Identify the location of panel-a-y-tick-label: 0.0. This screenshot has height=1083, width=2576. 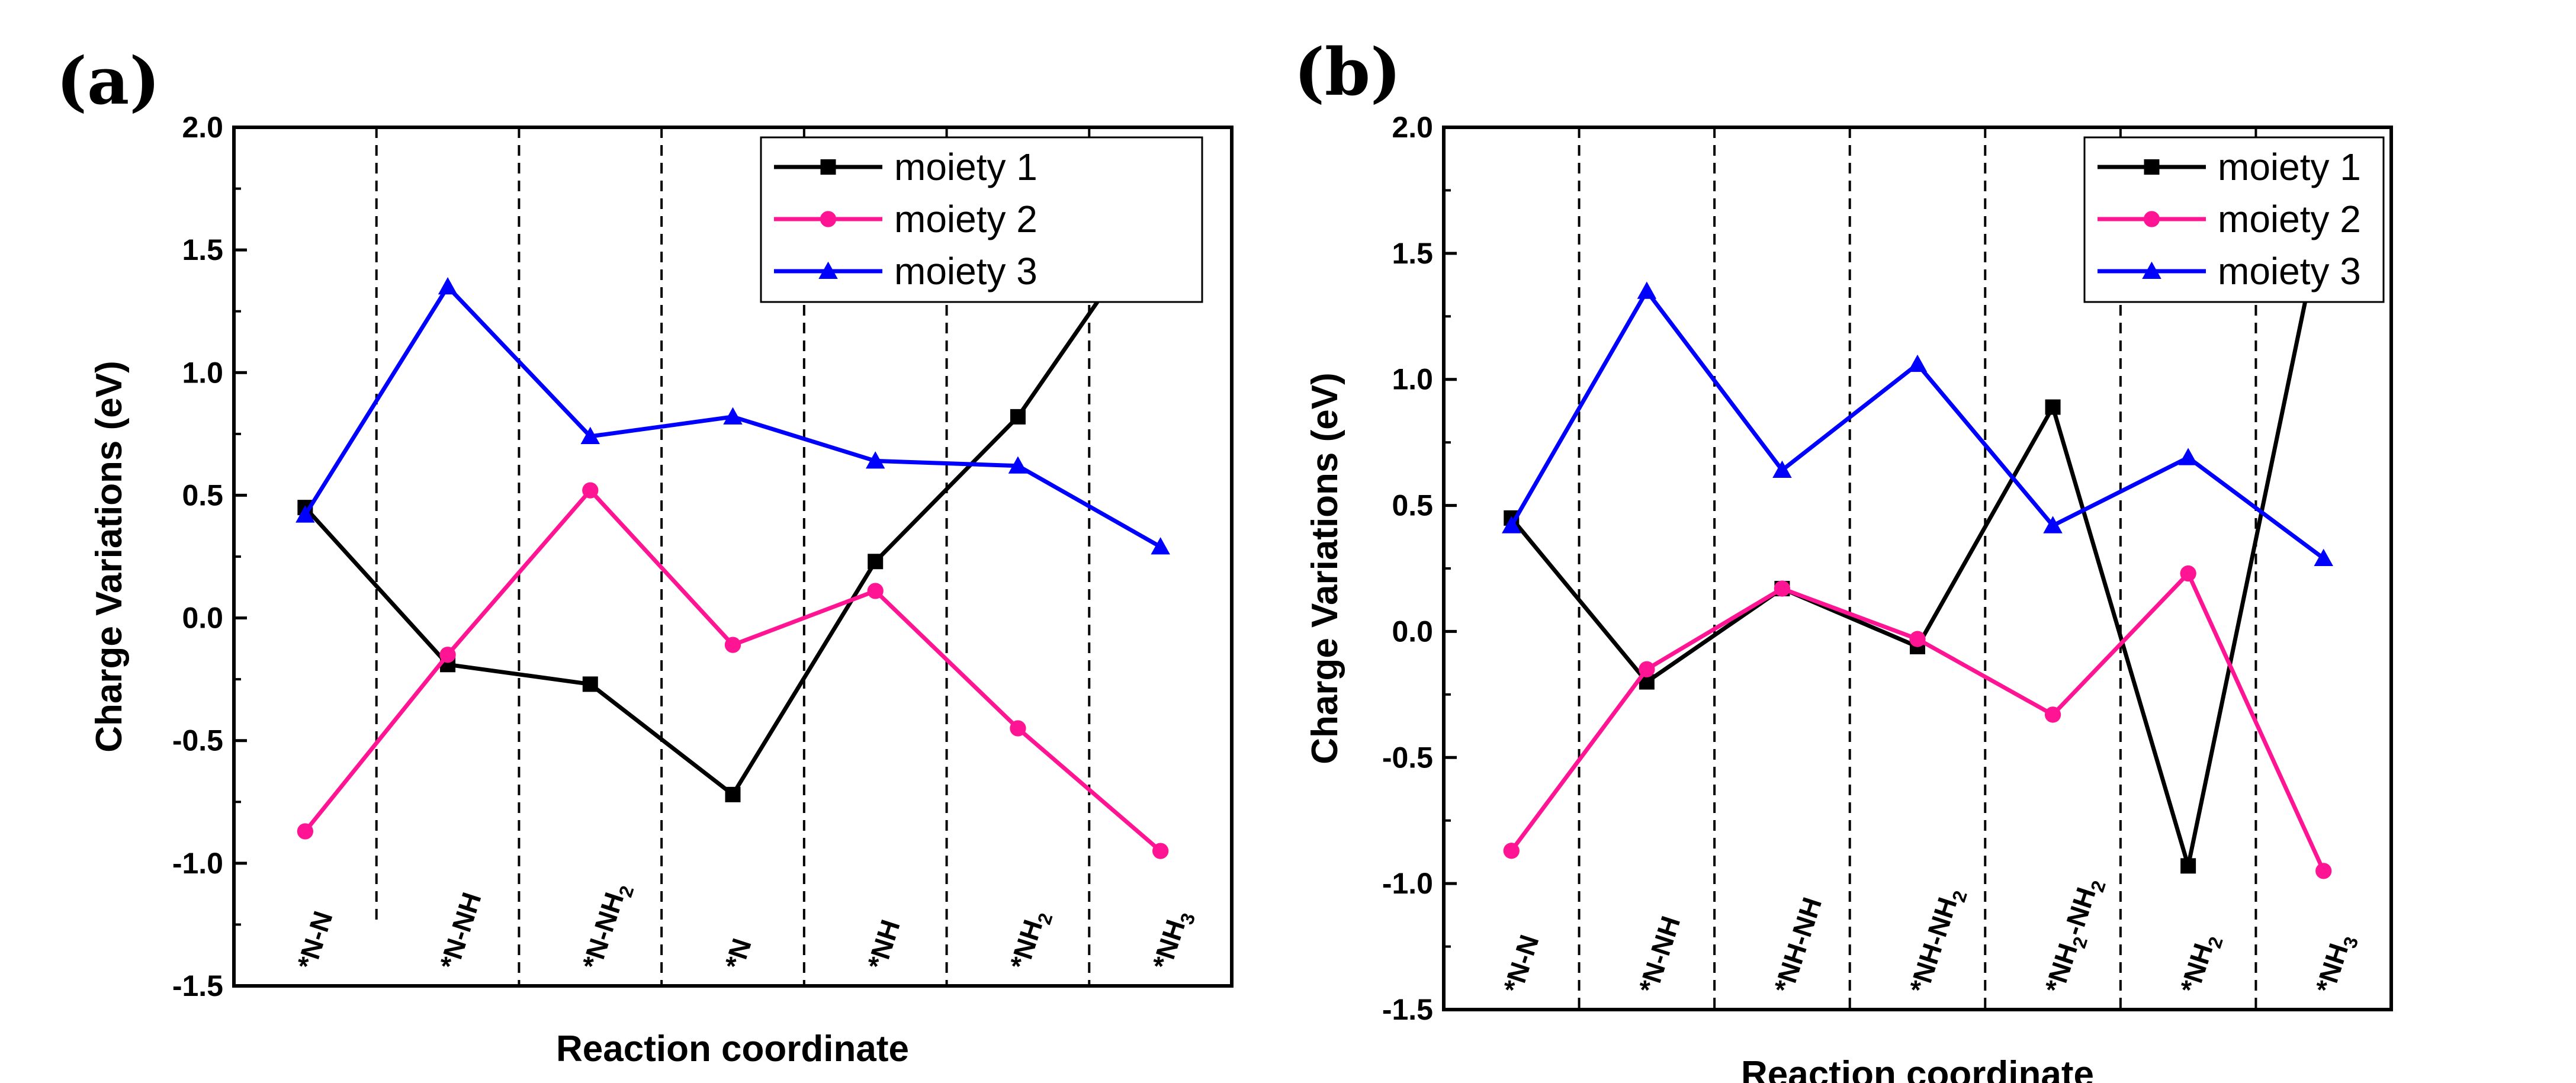
(202, 618).